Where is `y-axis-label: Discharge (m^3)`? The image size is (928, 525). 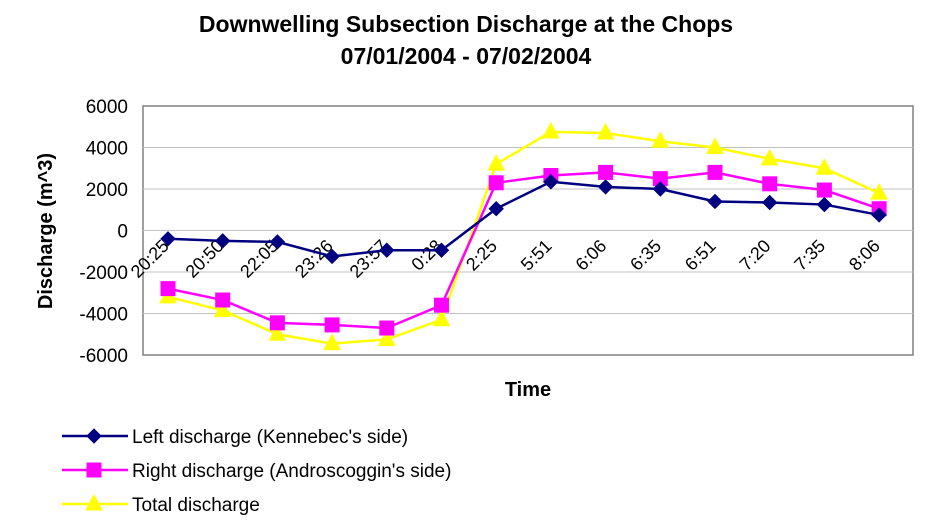 y-axis-label: Discharge (m^3) is located at coordinates (46, 231).